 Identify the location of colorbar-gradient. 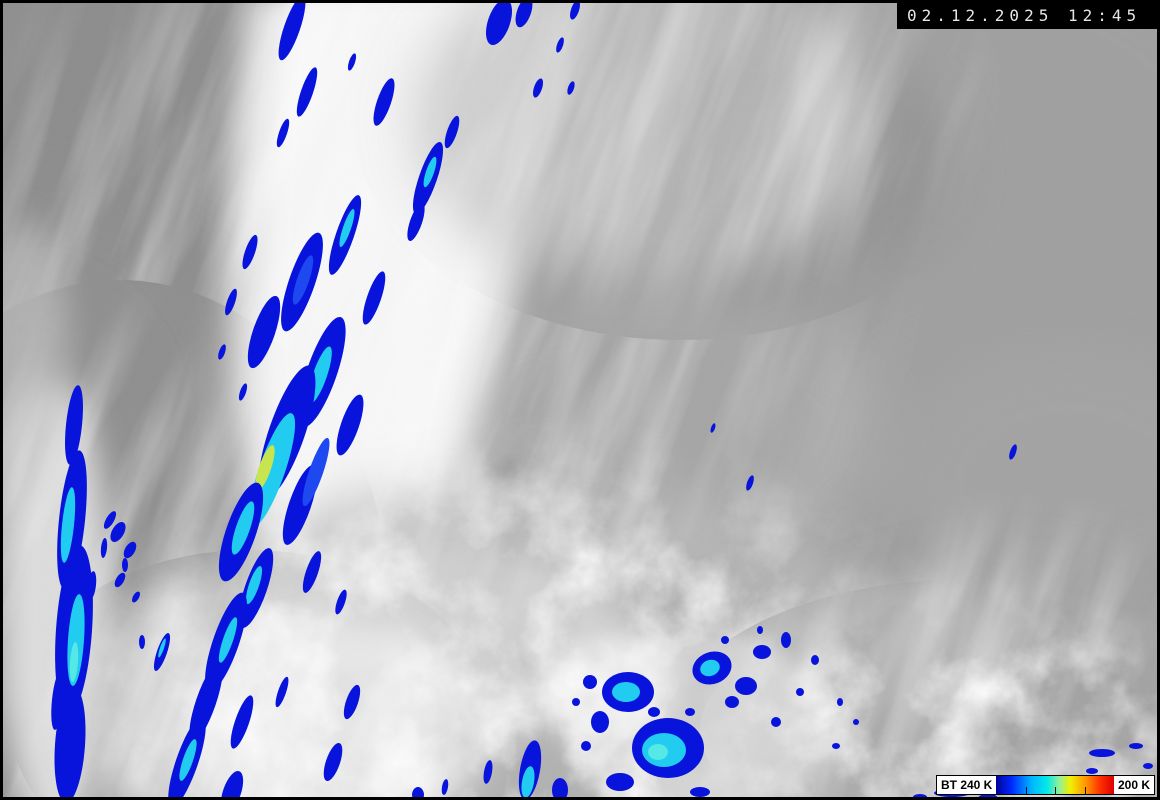
(1055, 785).